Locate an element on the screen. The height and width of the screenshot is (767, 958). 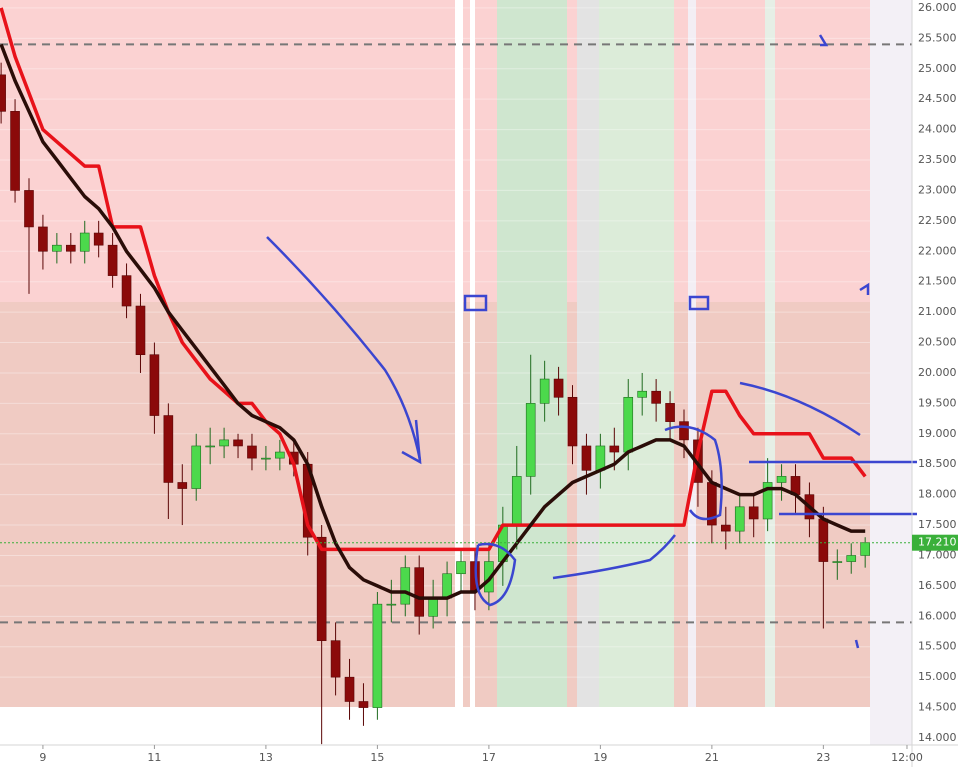
y-tick-label: 16.500 is located at coordinates (937, 585).